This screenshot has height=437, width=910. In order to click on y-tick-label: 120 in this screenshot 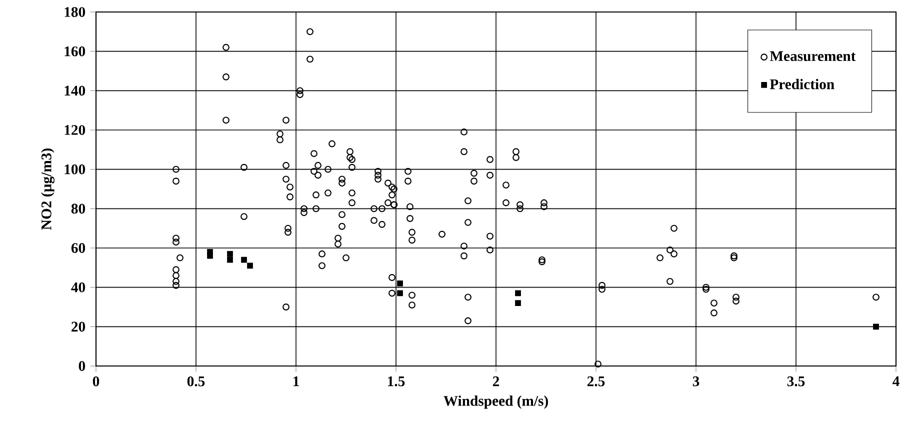, I will do `click(75, 130)`.